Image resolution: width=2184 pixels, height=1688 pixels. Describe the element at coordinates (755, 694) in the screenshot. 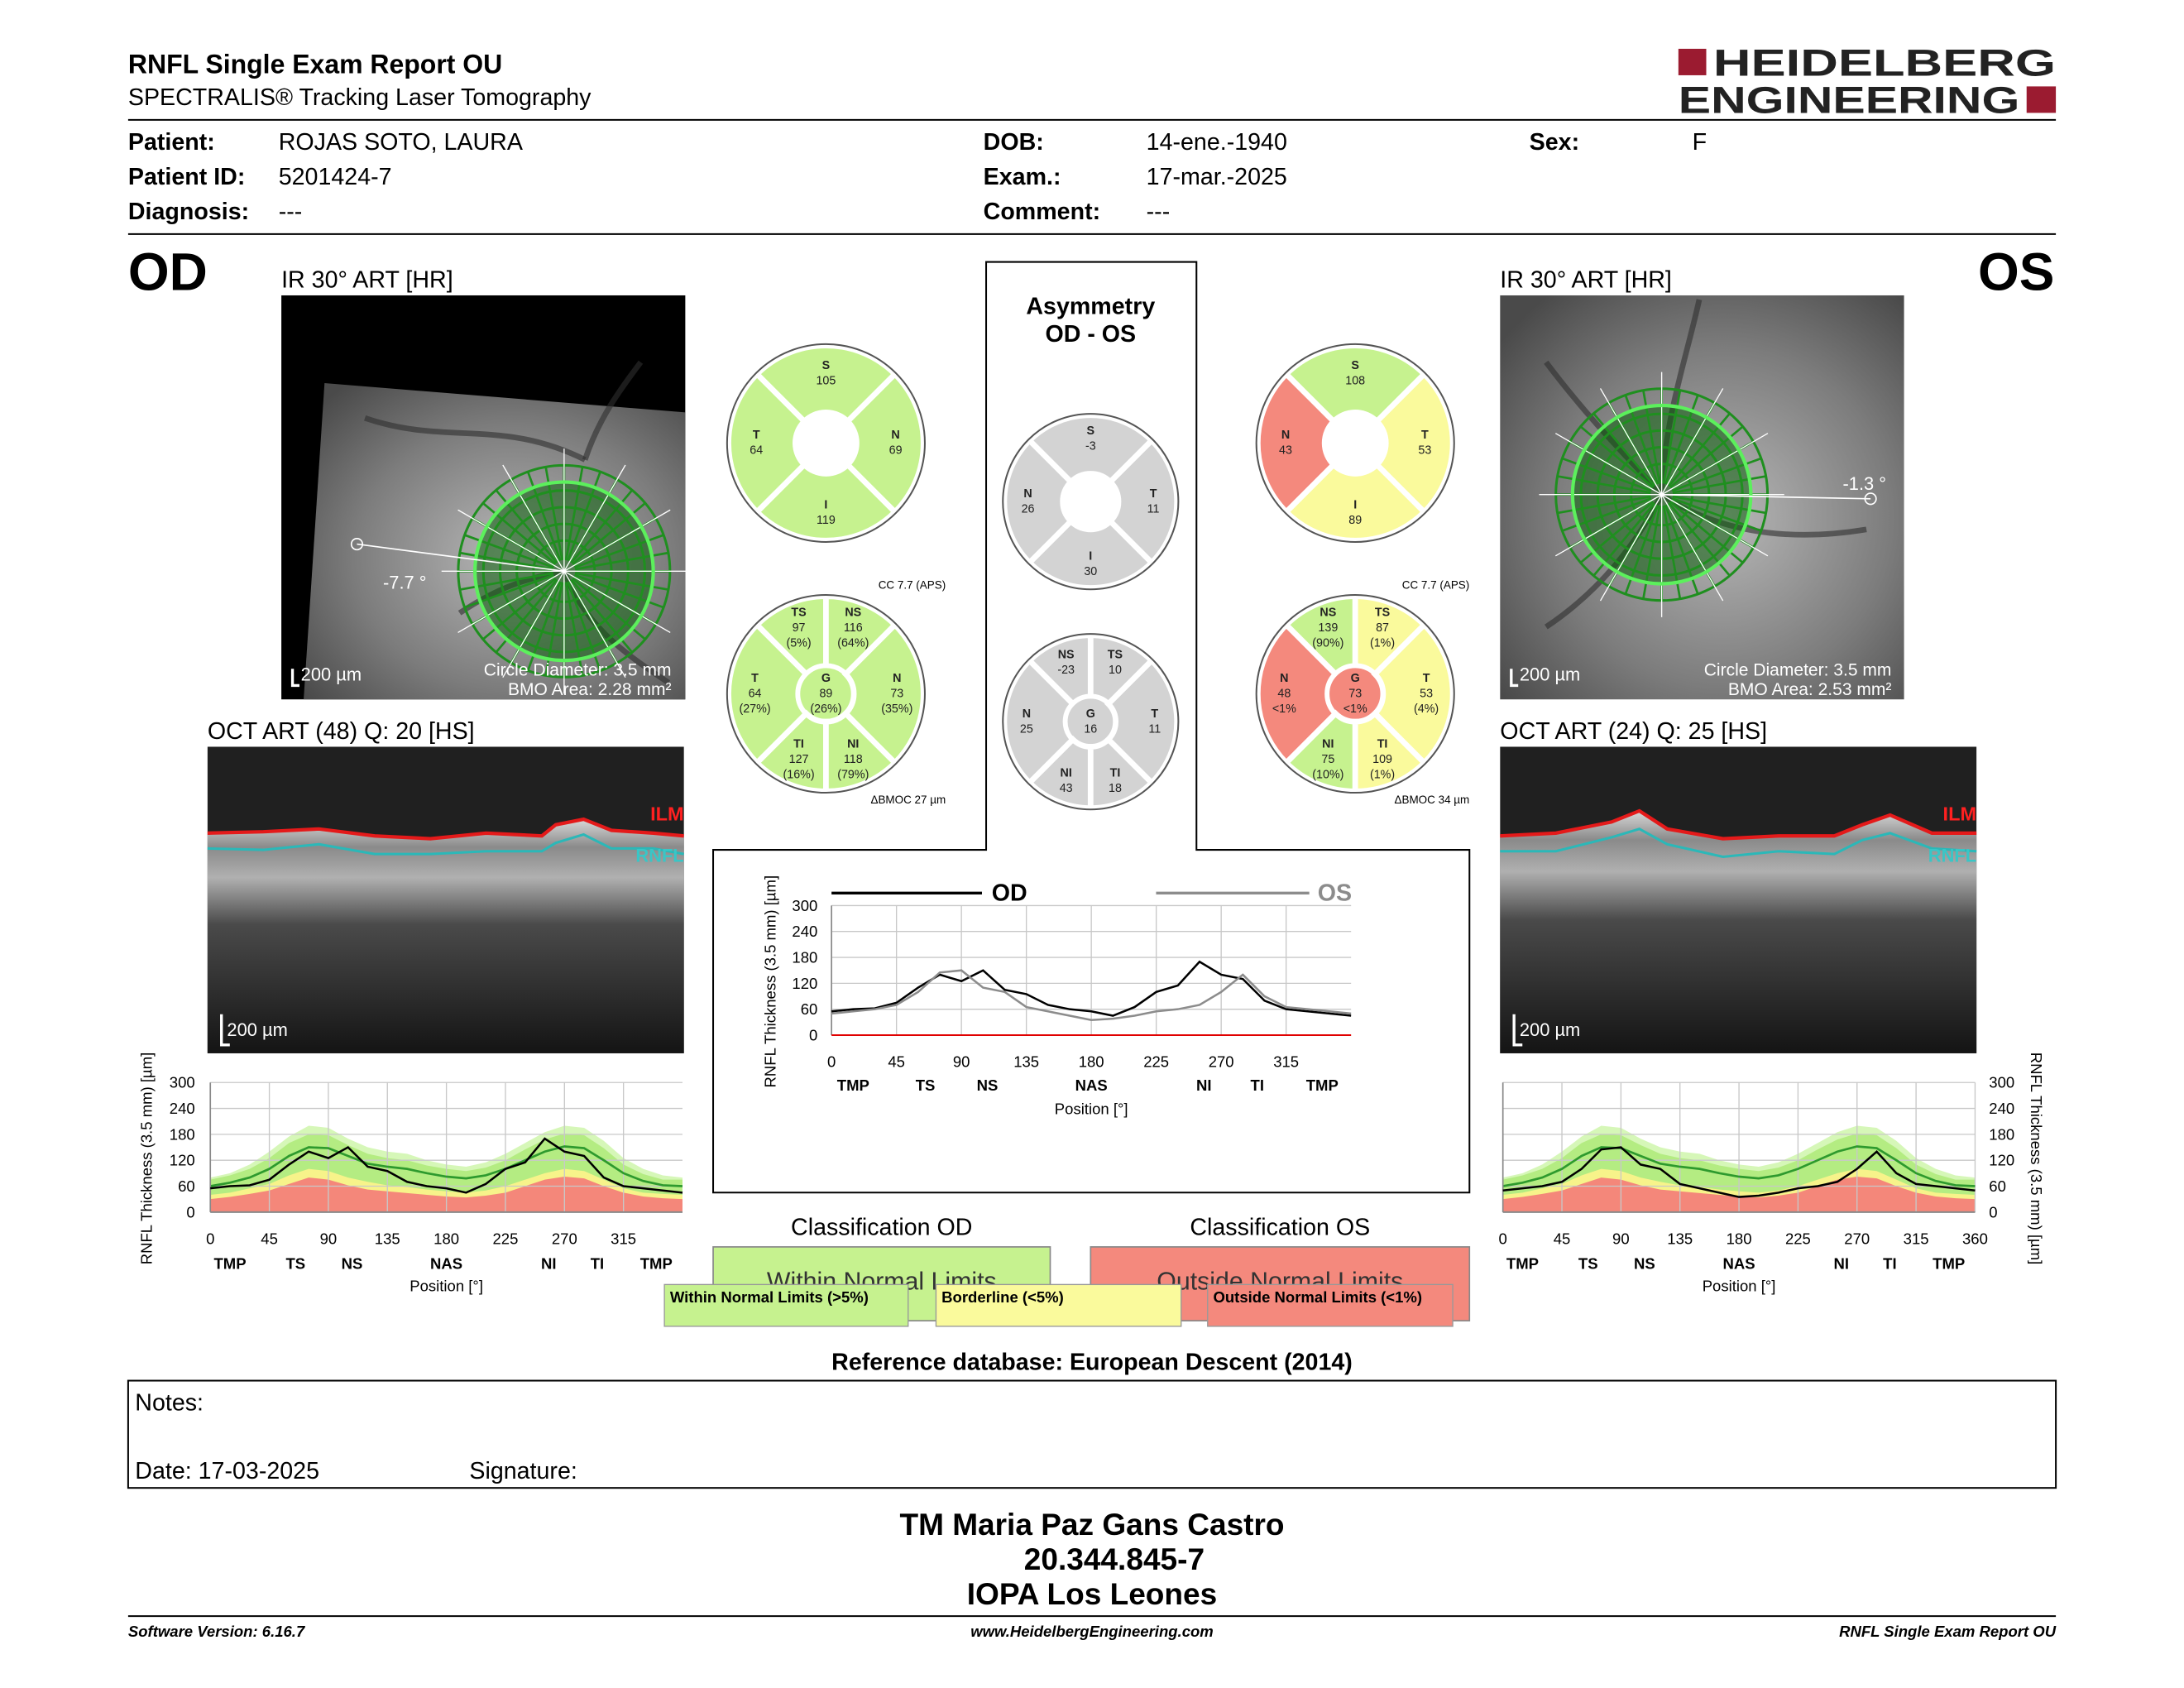

I see `sector-value: 64` at that location.